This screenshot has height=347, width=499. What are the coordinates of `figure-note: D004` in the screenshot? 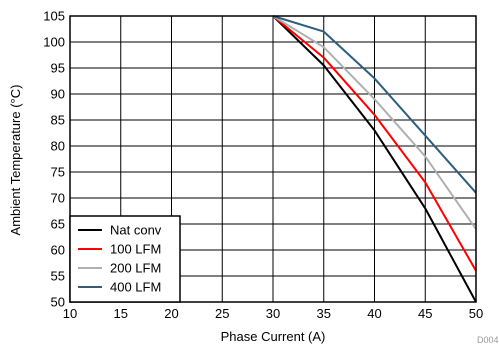 It's located at (488, 340).